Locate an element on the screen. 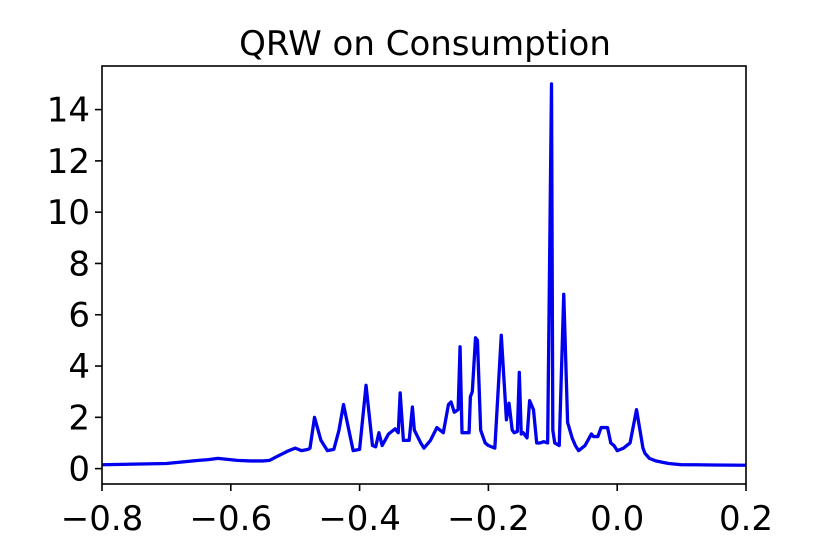  y-tick-label: 4 is located at coordinates (79, 367).